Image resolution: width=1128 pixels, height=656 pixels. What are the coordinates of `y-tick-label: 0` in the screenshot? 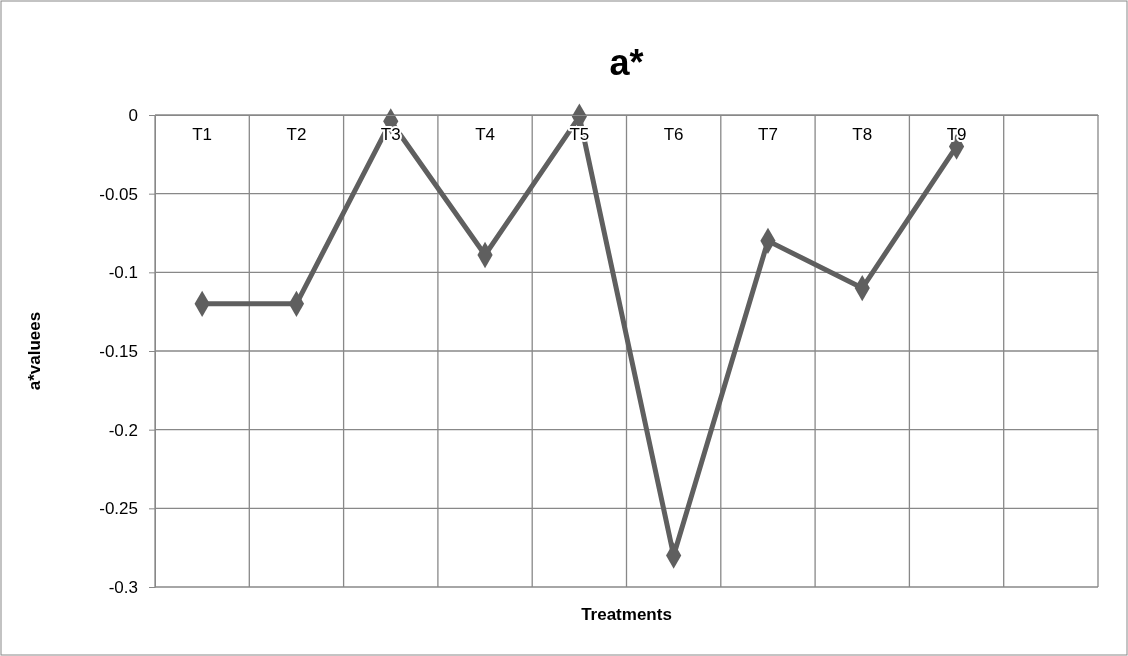 It's located at (133, 115).